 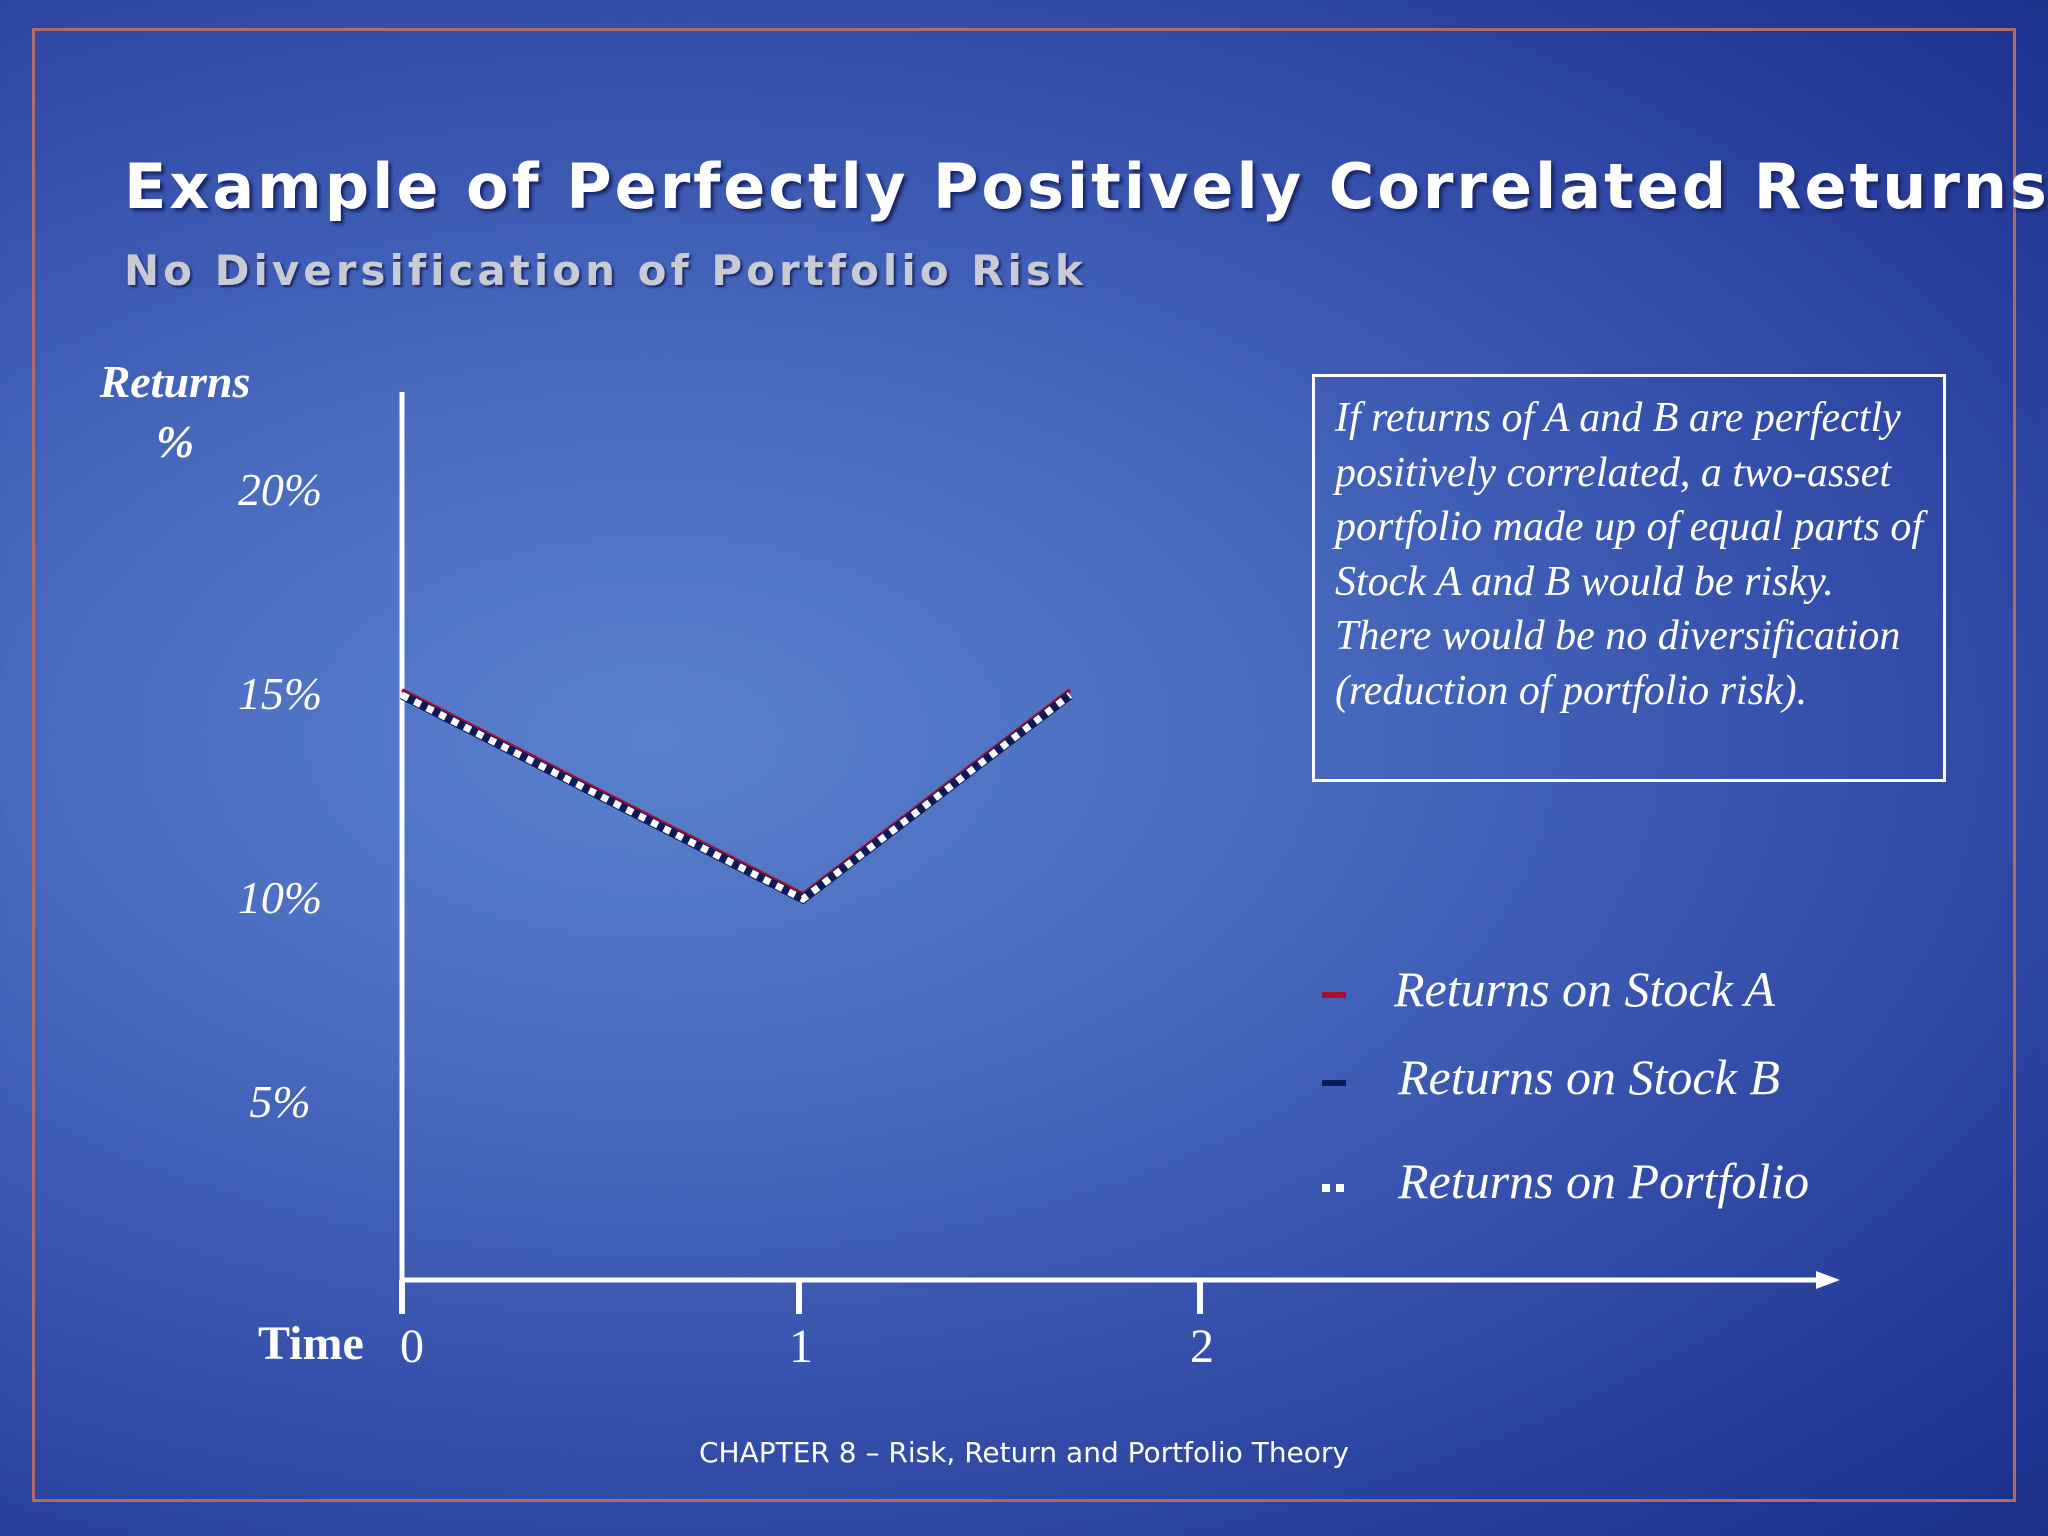 I want to click on series-line-portfolio, so click(x=736, y=797).